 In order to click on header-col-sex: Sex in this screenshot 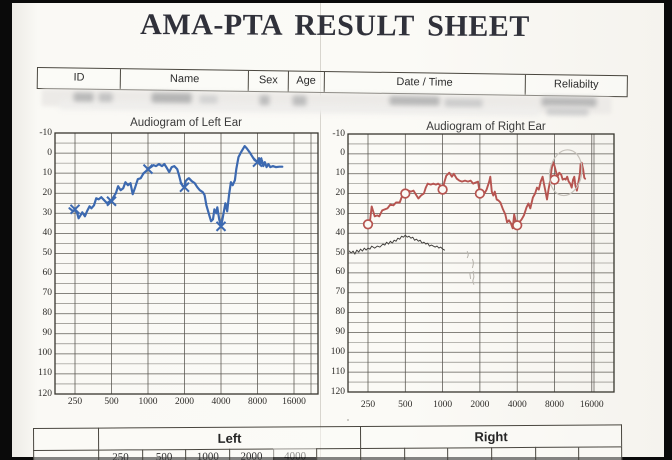, I will do `click(267, 81)`.